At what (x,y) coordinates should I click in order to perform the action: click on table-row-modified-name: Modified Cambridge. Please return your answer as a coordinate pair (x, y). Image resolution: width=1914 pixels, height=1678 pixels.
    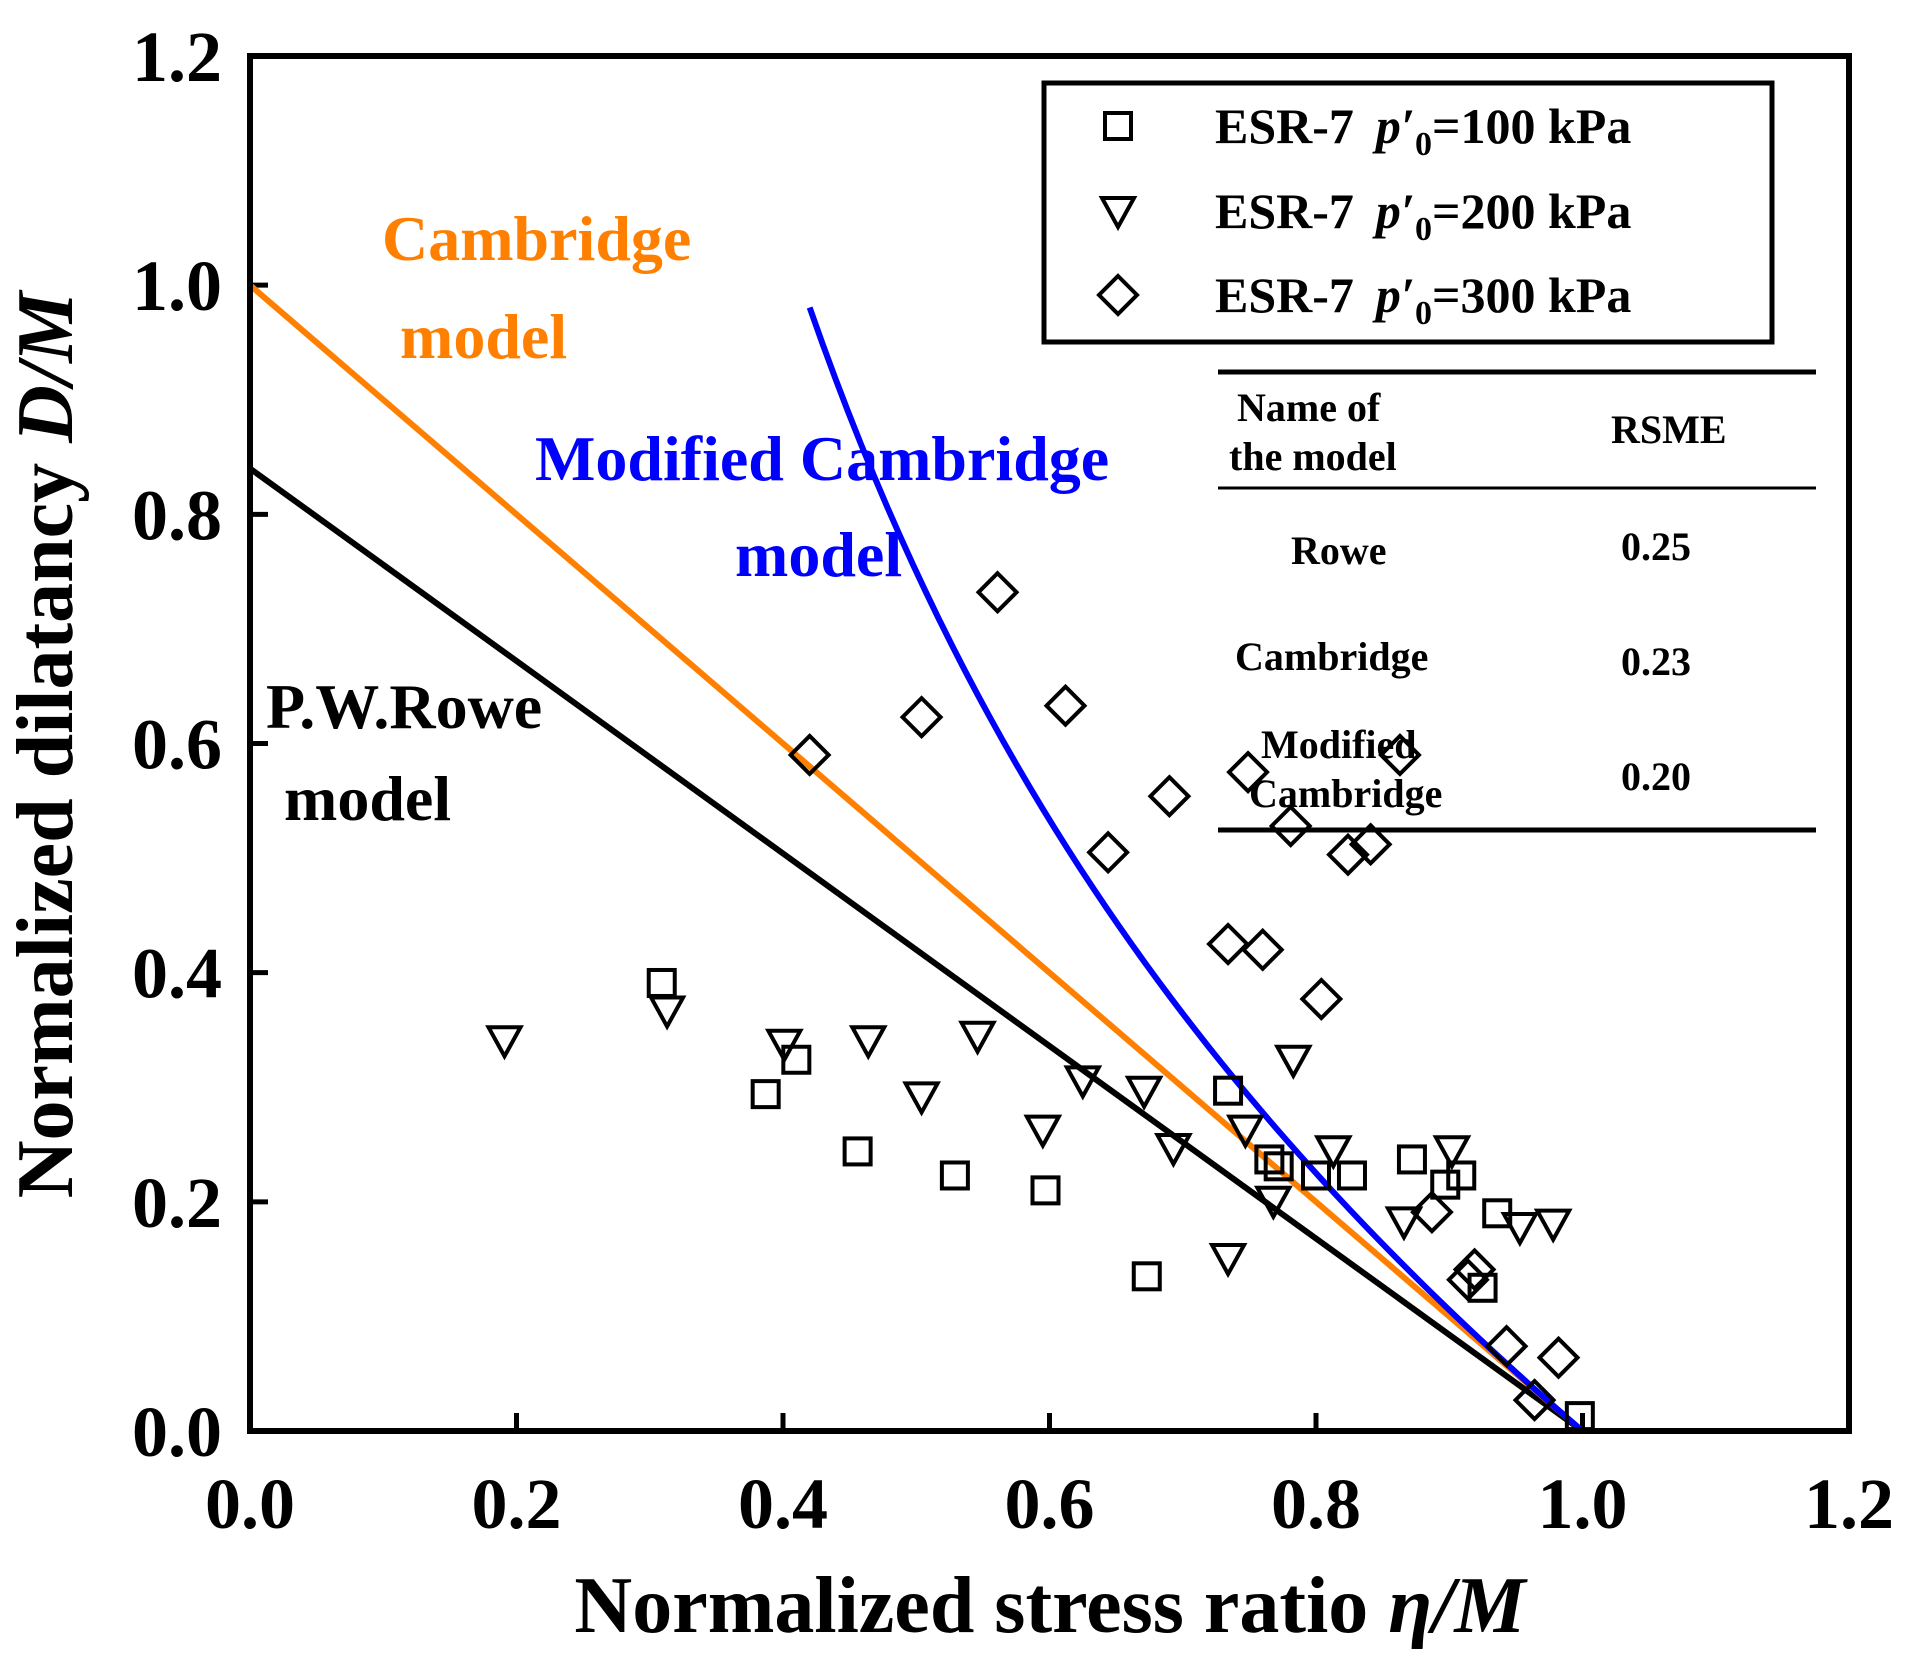
    Looking at the image, I should click on (1345, 769).